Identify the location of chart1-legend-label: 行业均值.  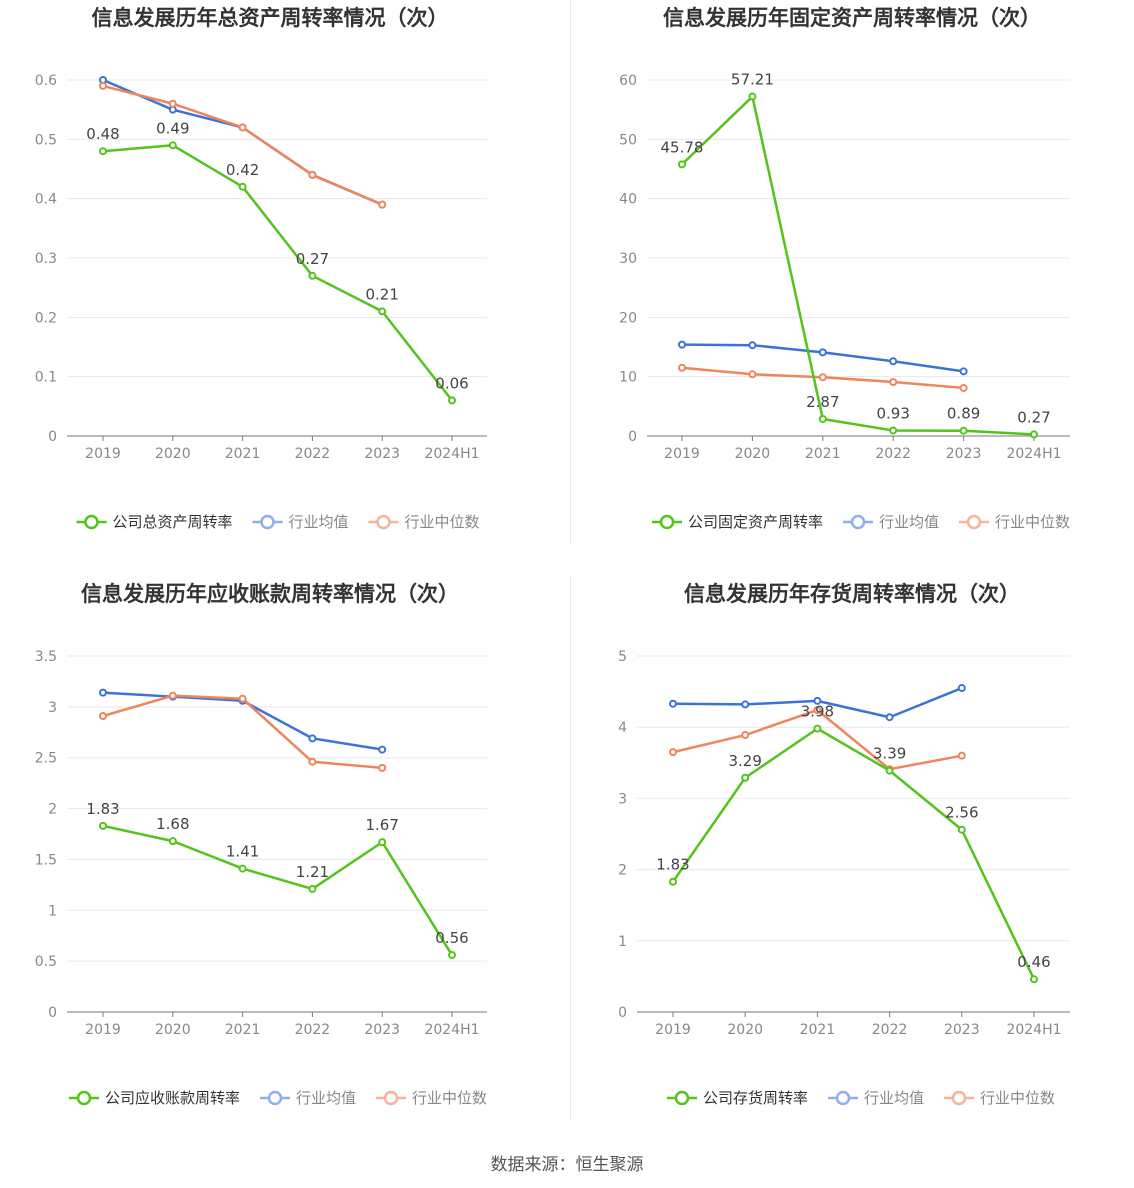
(319, 522).